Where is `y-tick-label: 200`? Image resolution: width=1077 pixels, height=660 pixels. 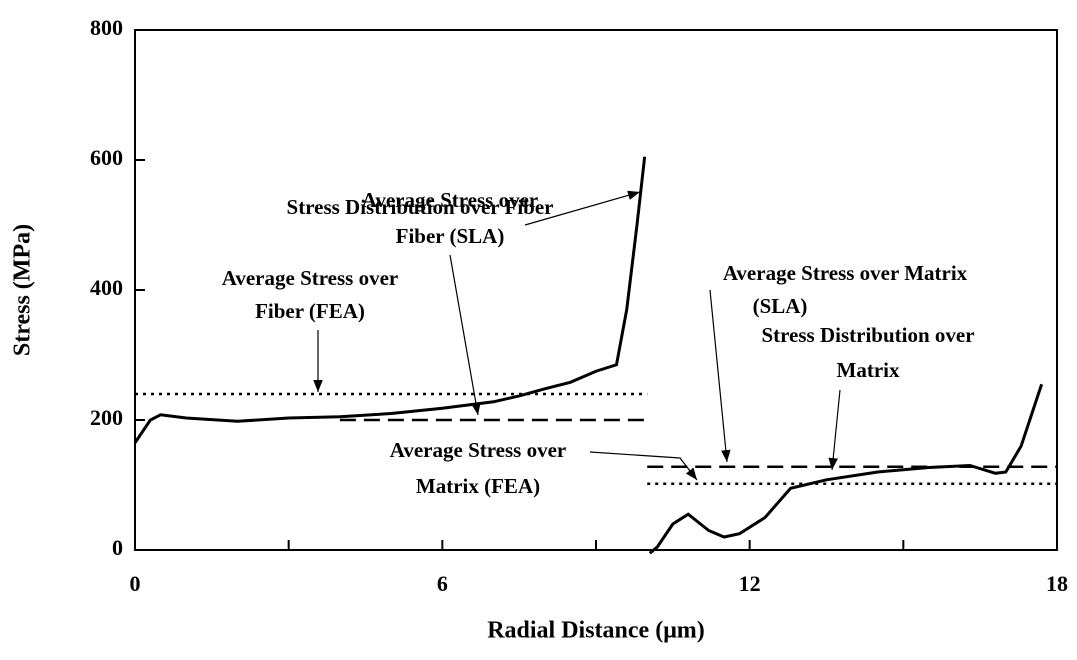 y-tick-label: 200 is located at coordinates (106, 417).